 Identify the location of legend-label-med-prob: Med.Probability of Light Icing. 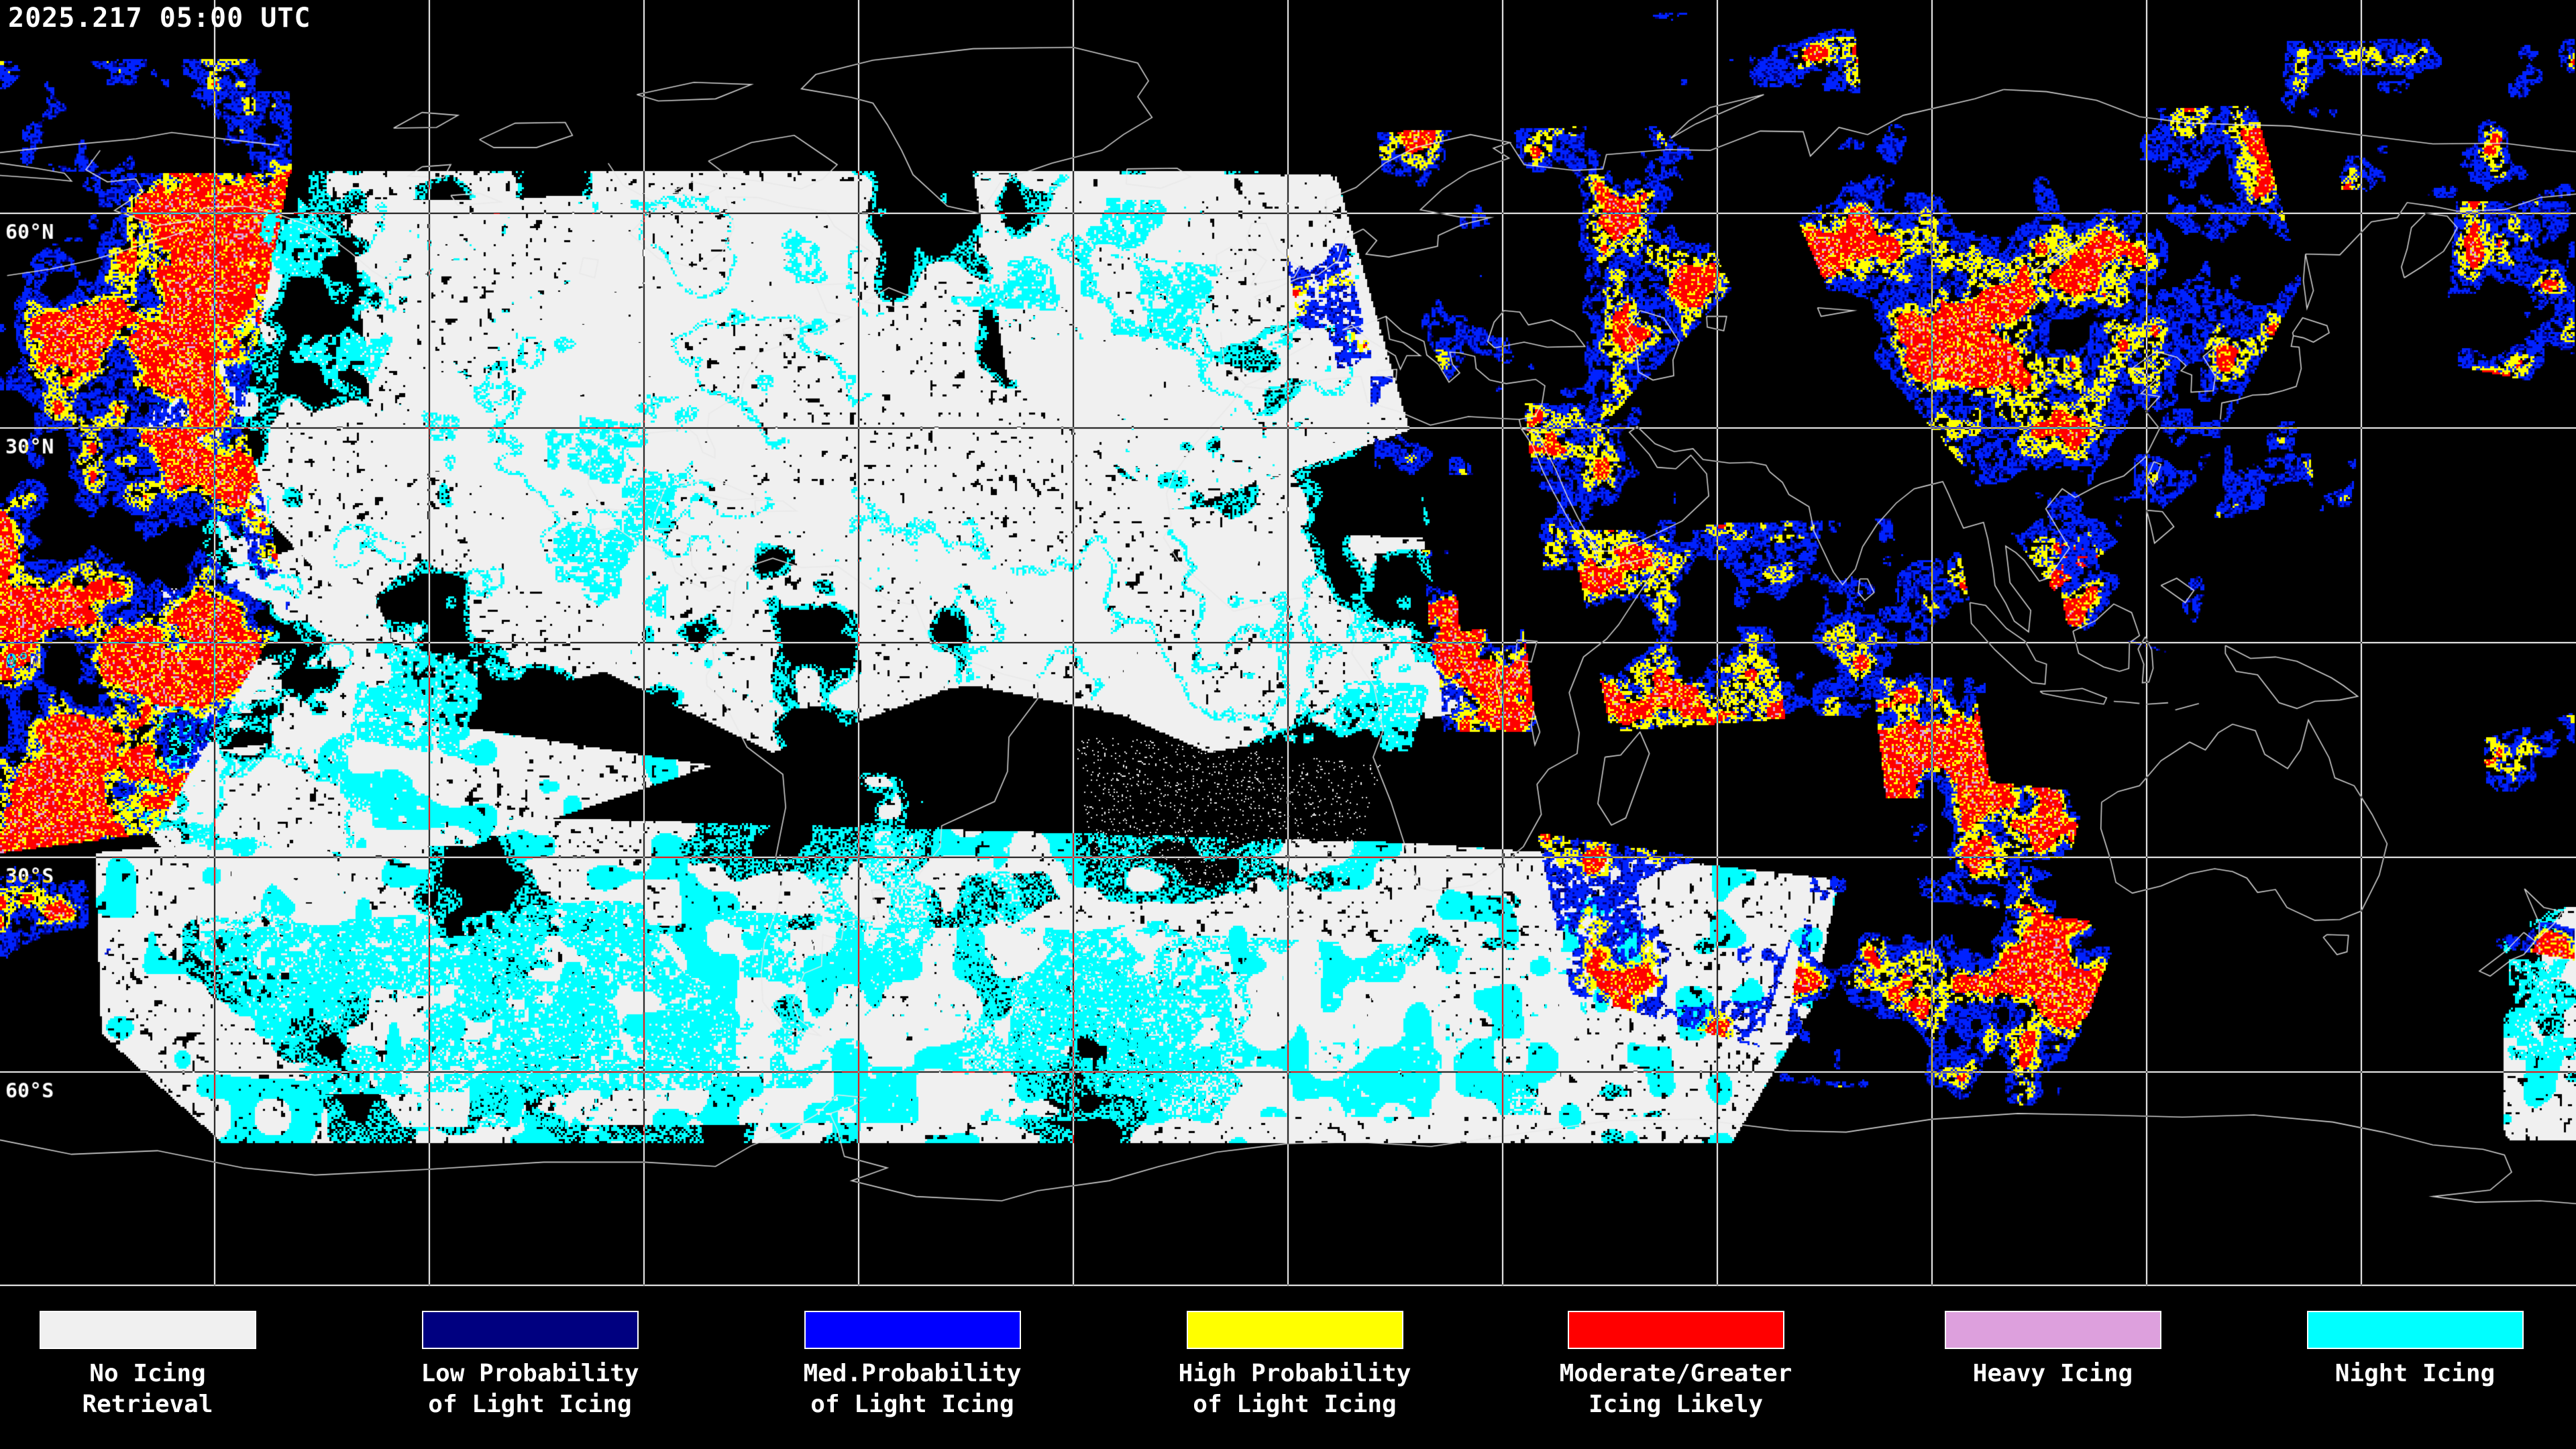
(912, 1389).